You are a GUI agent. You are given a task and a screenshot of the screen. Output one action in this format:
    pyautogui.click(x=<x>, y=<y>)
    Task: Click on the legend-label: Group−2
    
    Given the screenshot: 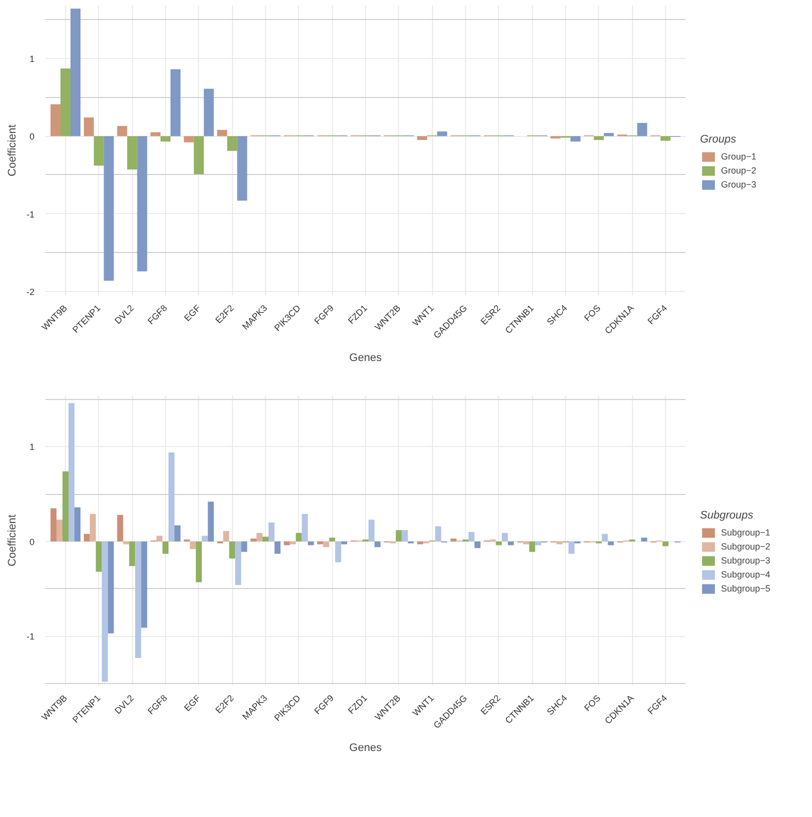 What is the action you would take?
    pyautogui.click(x=738, y=171)
    